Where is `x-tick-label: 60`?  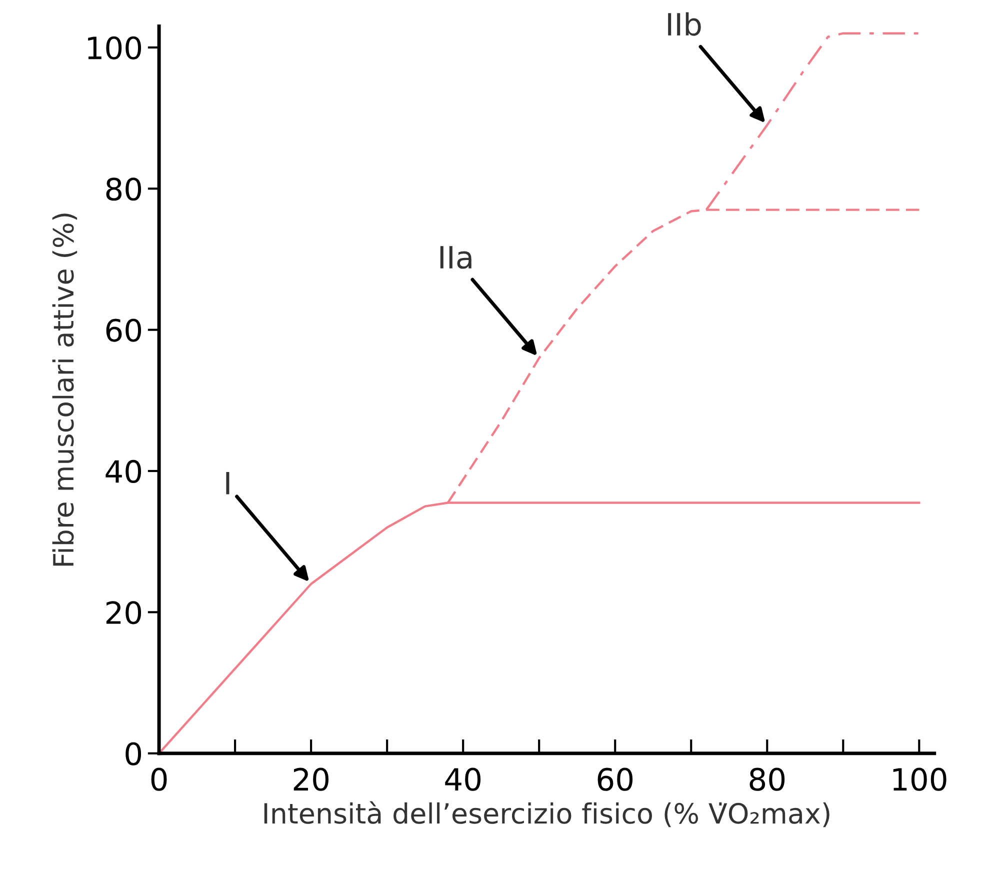 x-tick-label: 60 is located at coordinates (615, 779).